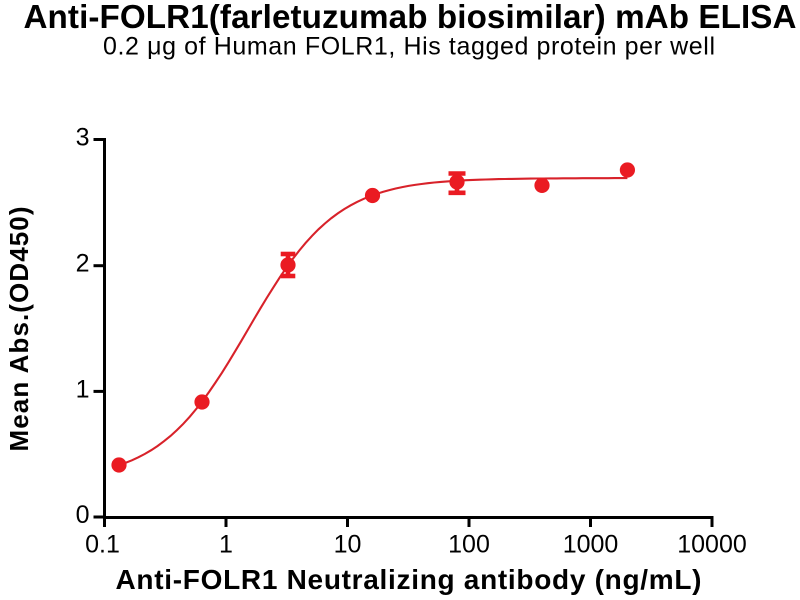  I want to click on svg-text: 0, so click(83, 515).